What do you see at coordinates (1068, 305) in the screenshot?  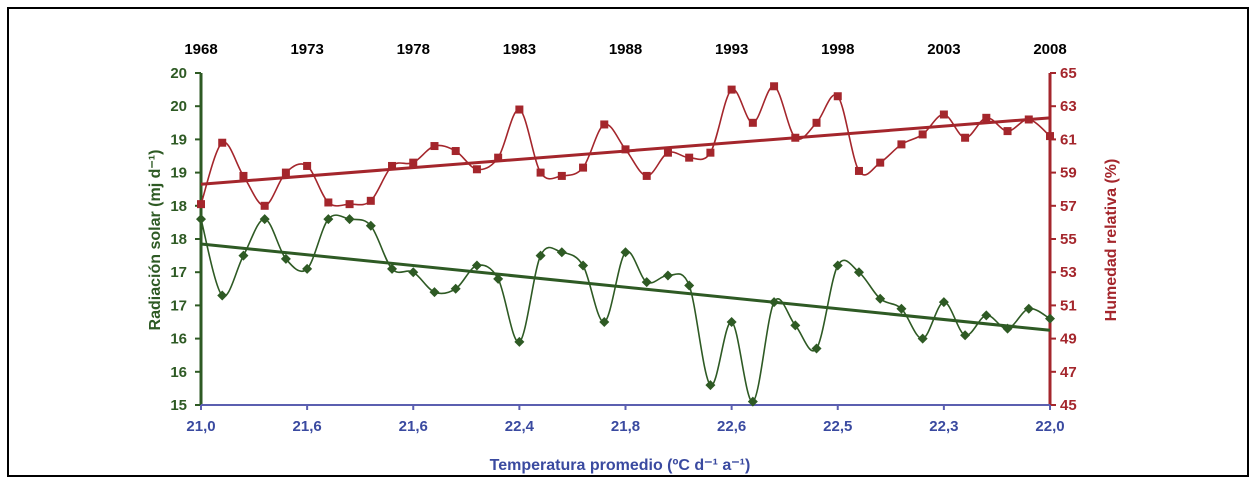 I see `y-right-tick-label: 51` at bounding box center [1068, 305].